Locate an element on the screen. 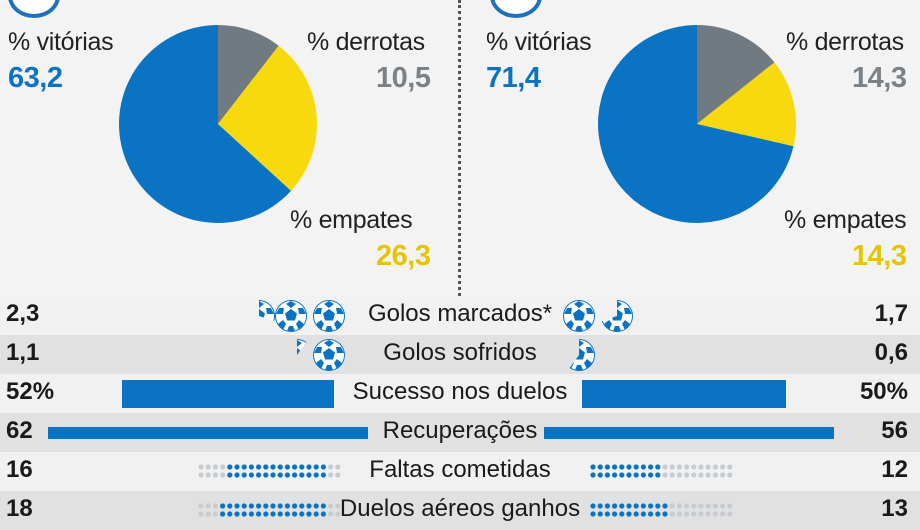 The image size is (920, 530). stat-row-goals-scored: 2,3 Golos marcados* 1,7 is located at coordinates (460, 315).